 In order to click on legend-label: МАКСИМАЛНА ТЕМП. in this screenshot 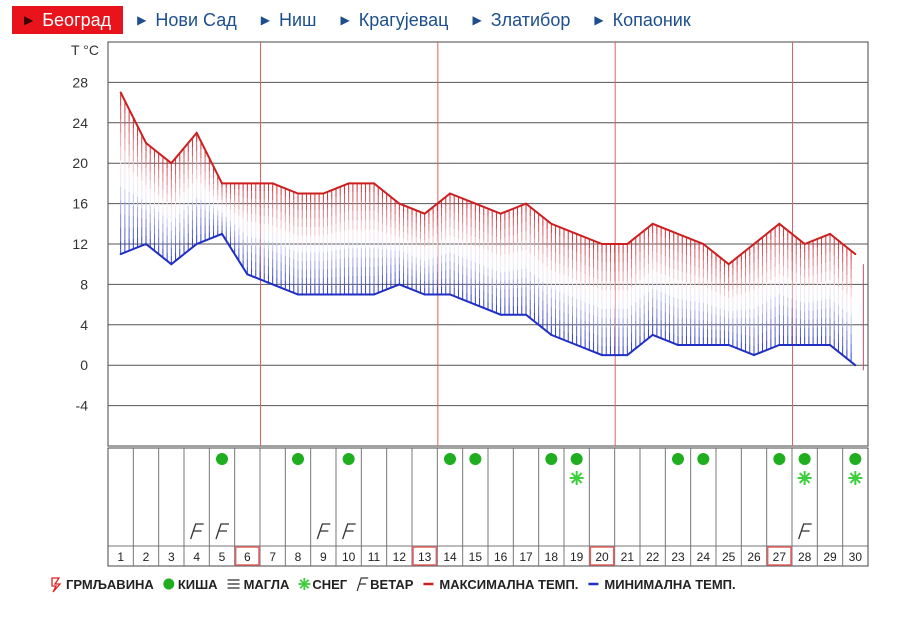, I will do `click(508, 584)`.